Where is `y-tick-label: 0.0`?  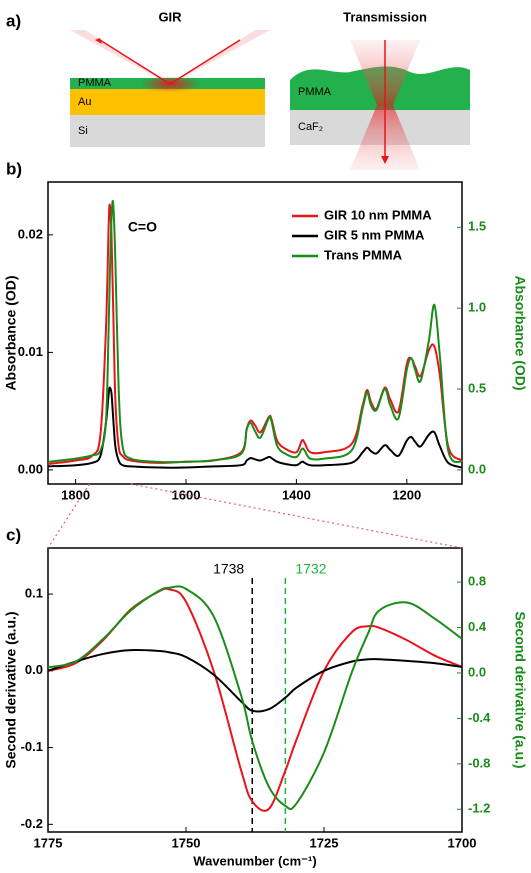
y-tick-label: 0.0 is located at coordinates (34, 669).